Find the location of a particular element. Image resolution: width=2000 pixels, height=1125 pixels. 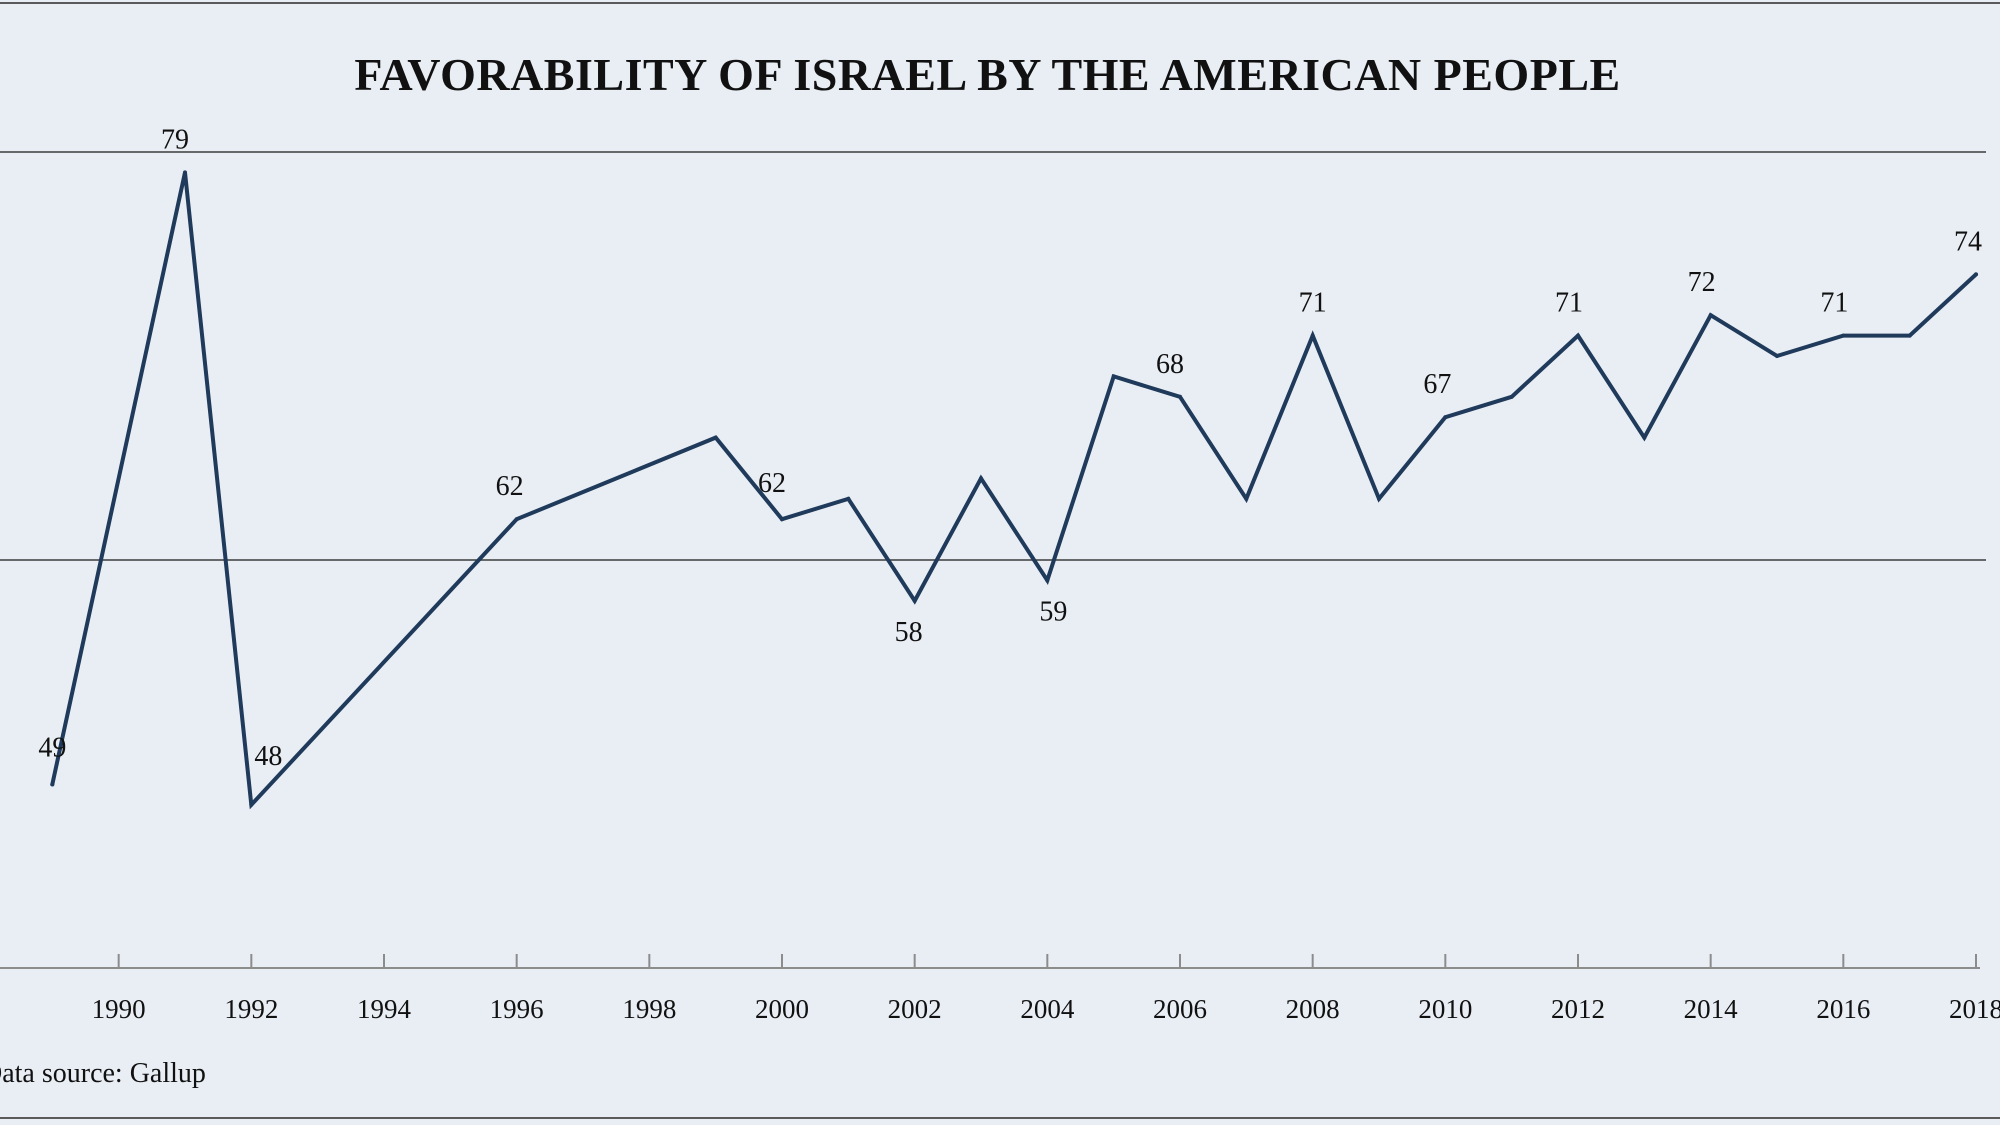

x-tick-label-1990: 1990 is located at coordinates (119, 1009).